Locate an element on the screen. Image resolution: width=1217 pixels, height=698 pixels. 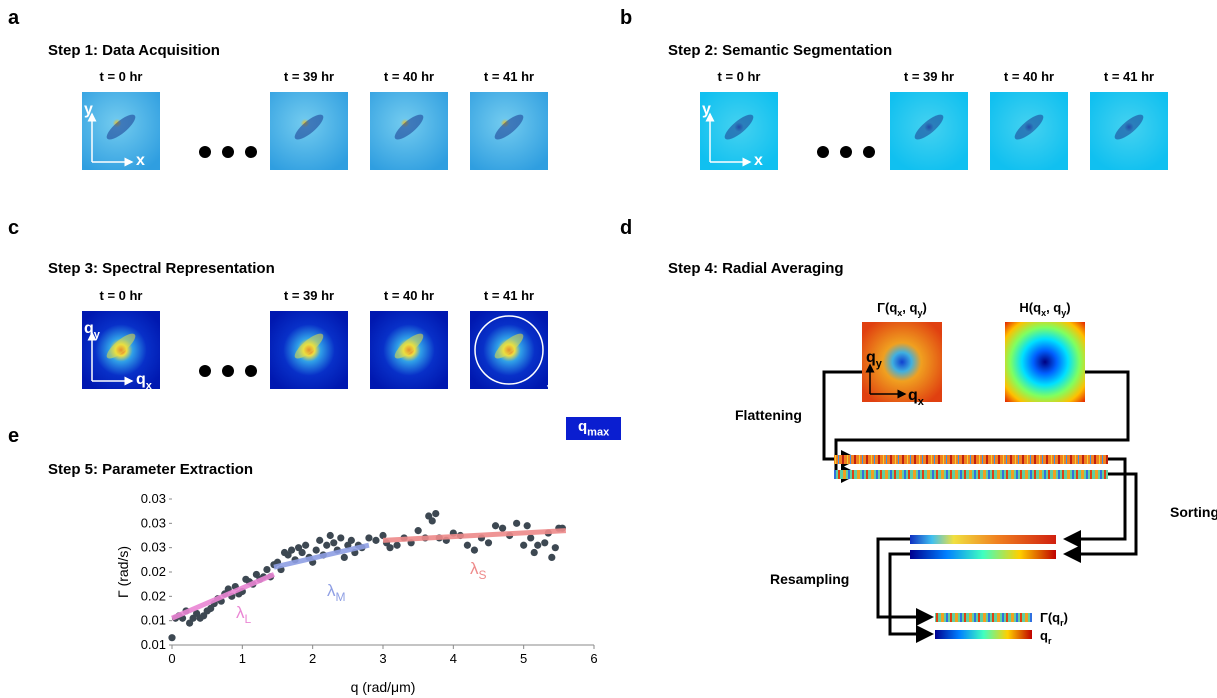
axis-label: qx is located at coordinates (144, 381).